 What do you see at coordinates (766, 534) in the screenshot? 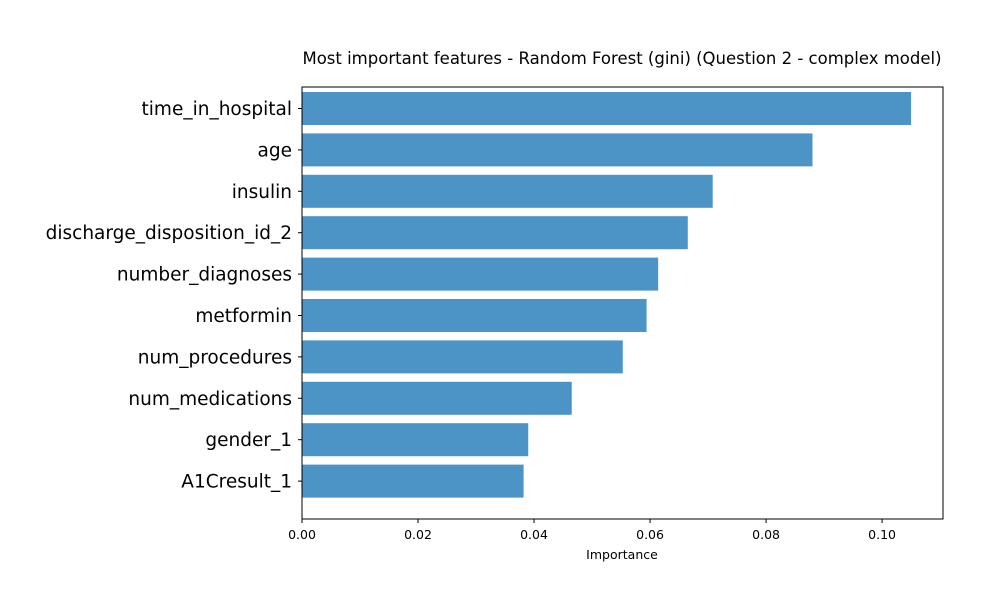
I see `x-tick-label: 0.08` at bounding box center [766, 534].